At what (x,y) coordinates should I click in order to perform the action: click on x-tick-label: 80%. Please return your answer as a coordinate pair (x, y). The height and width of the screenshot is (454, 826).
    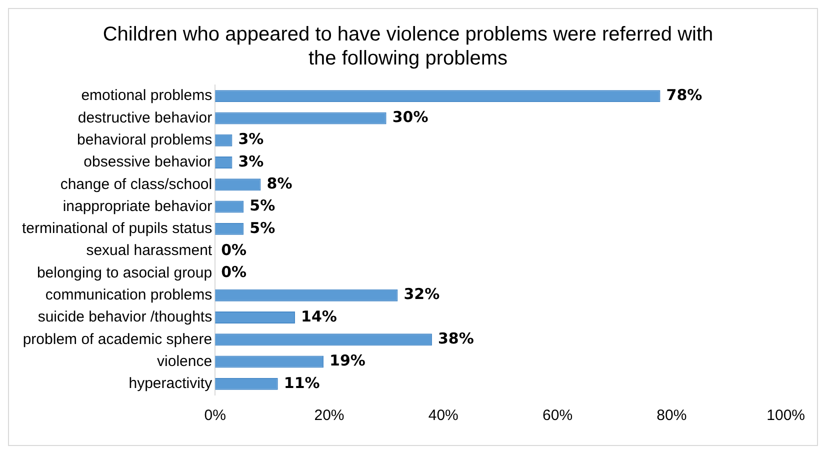
    Looking at the image, I should click on (671, 415).